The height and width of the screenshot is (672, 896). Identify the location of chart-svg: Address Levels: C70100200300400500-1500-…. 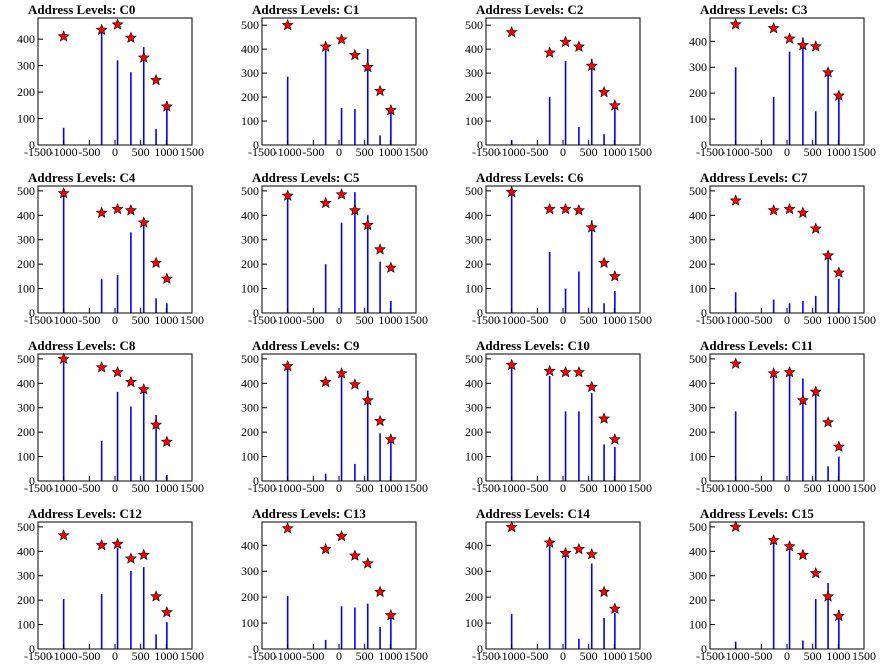
(782, 248).